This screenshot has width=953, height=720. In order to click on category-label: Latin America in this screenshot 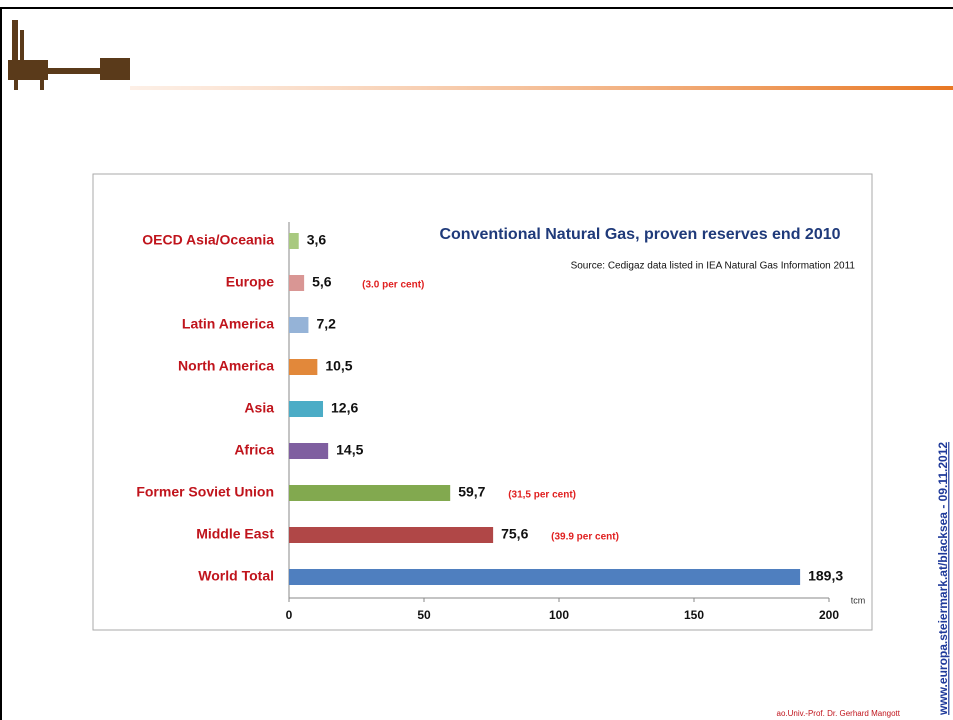, I will do `click(228, 324)`.